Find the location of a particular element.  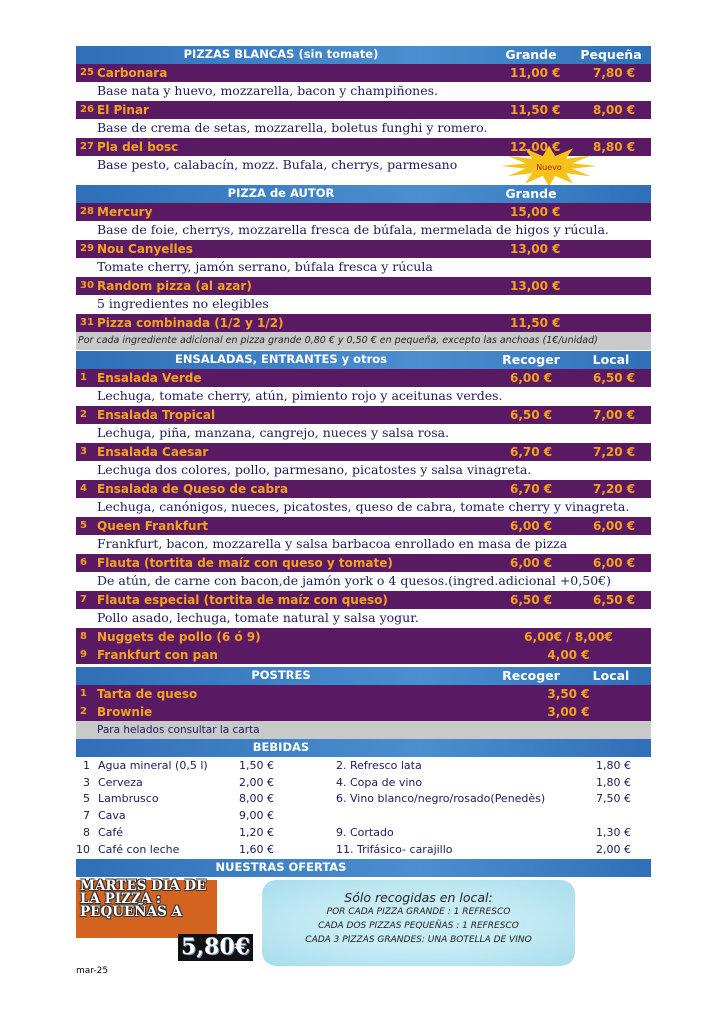

section-title: ENSALADAS, ENTRANTES y otros is located at coordinates (281, 359).